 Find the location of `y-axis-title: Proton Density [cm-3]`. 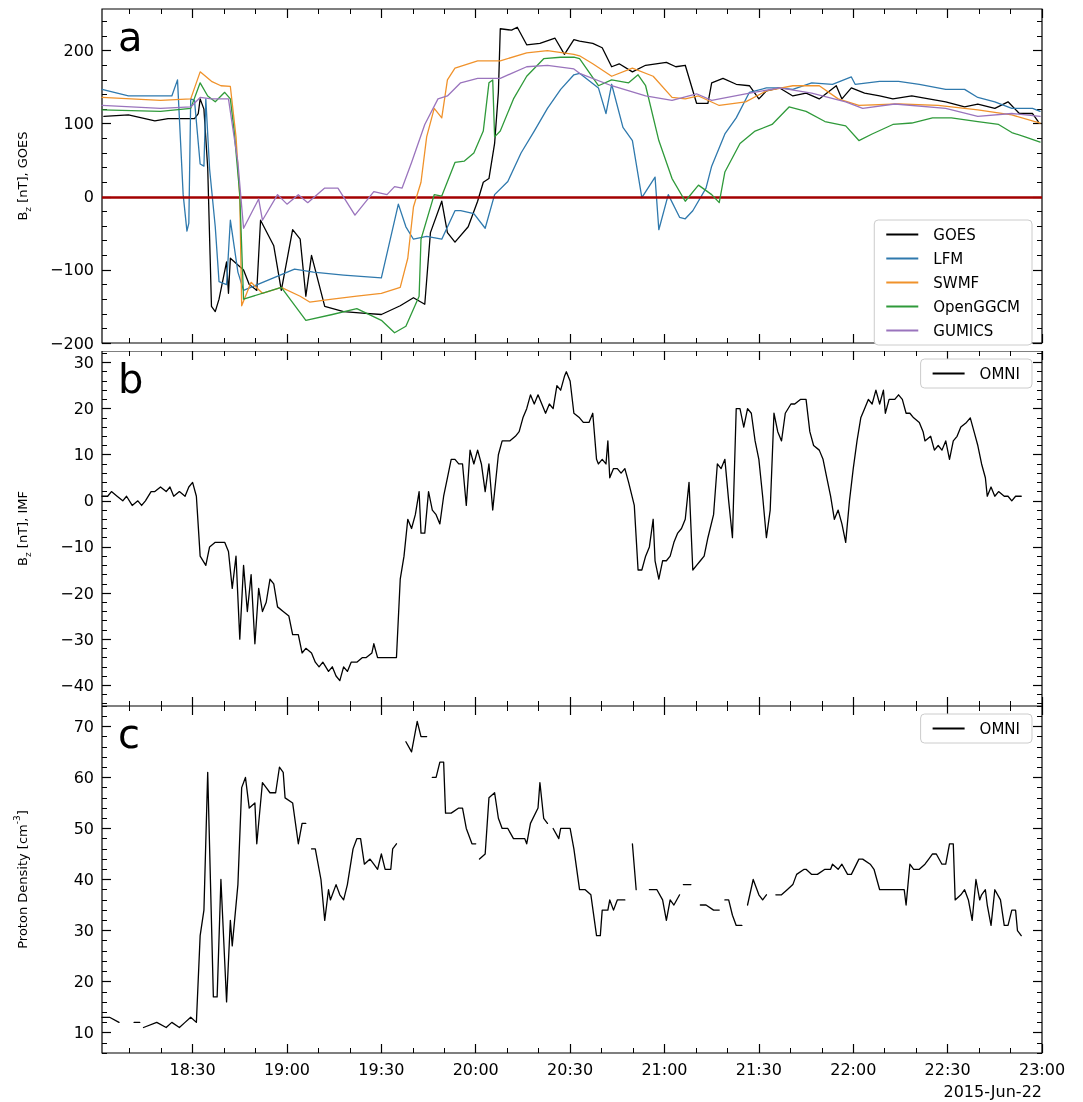

y-axis-title: Proton Density [cm-3] is located at coordinates (20, 879).